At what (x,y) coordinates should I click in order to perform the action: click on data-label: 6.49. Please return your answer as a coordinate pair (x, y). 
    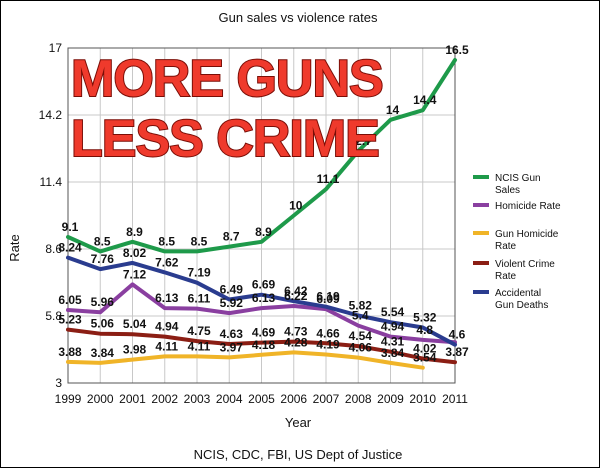
    Looking at the image, I should click on (232, 289).